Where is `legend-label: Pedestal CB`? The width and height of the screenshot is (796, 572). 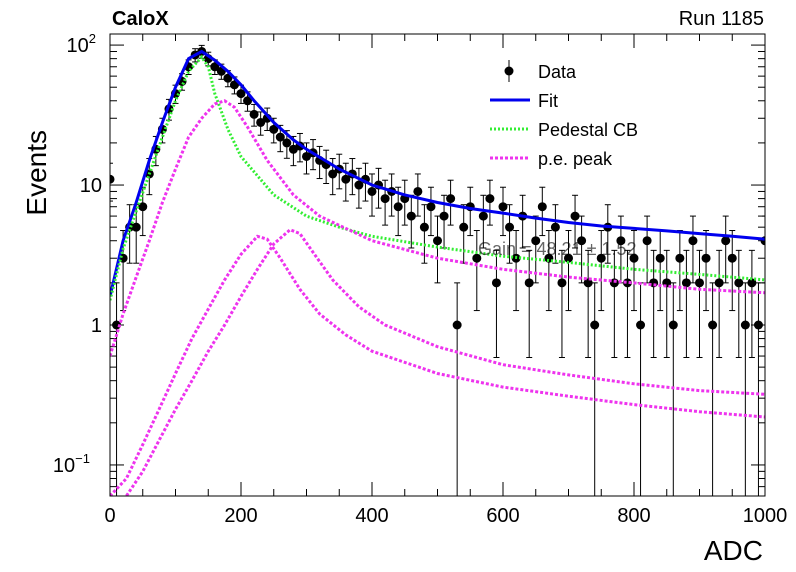 legend-label: Pedestal CB is located at coordinates (588, 130).